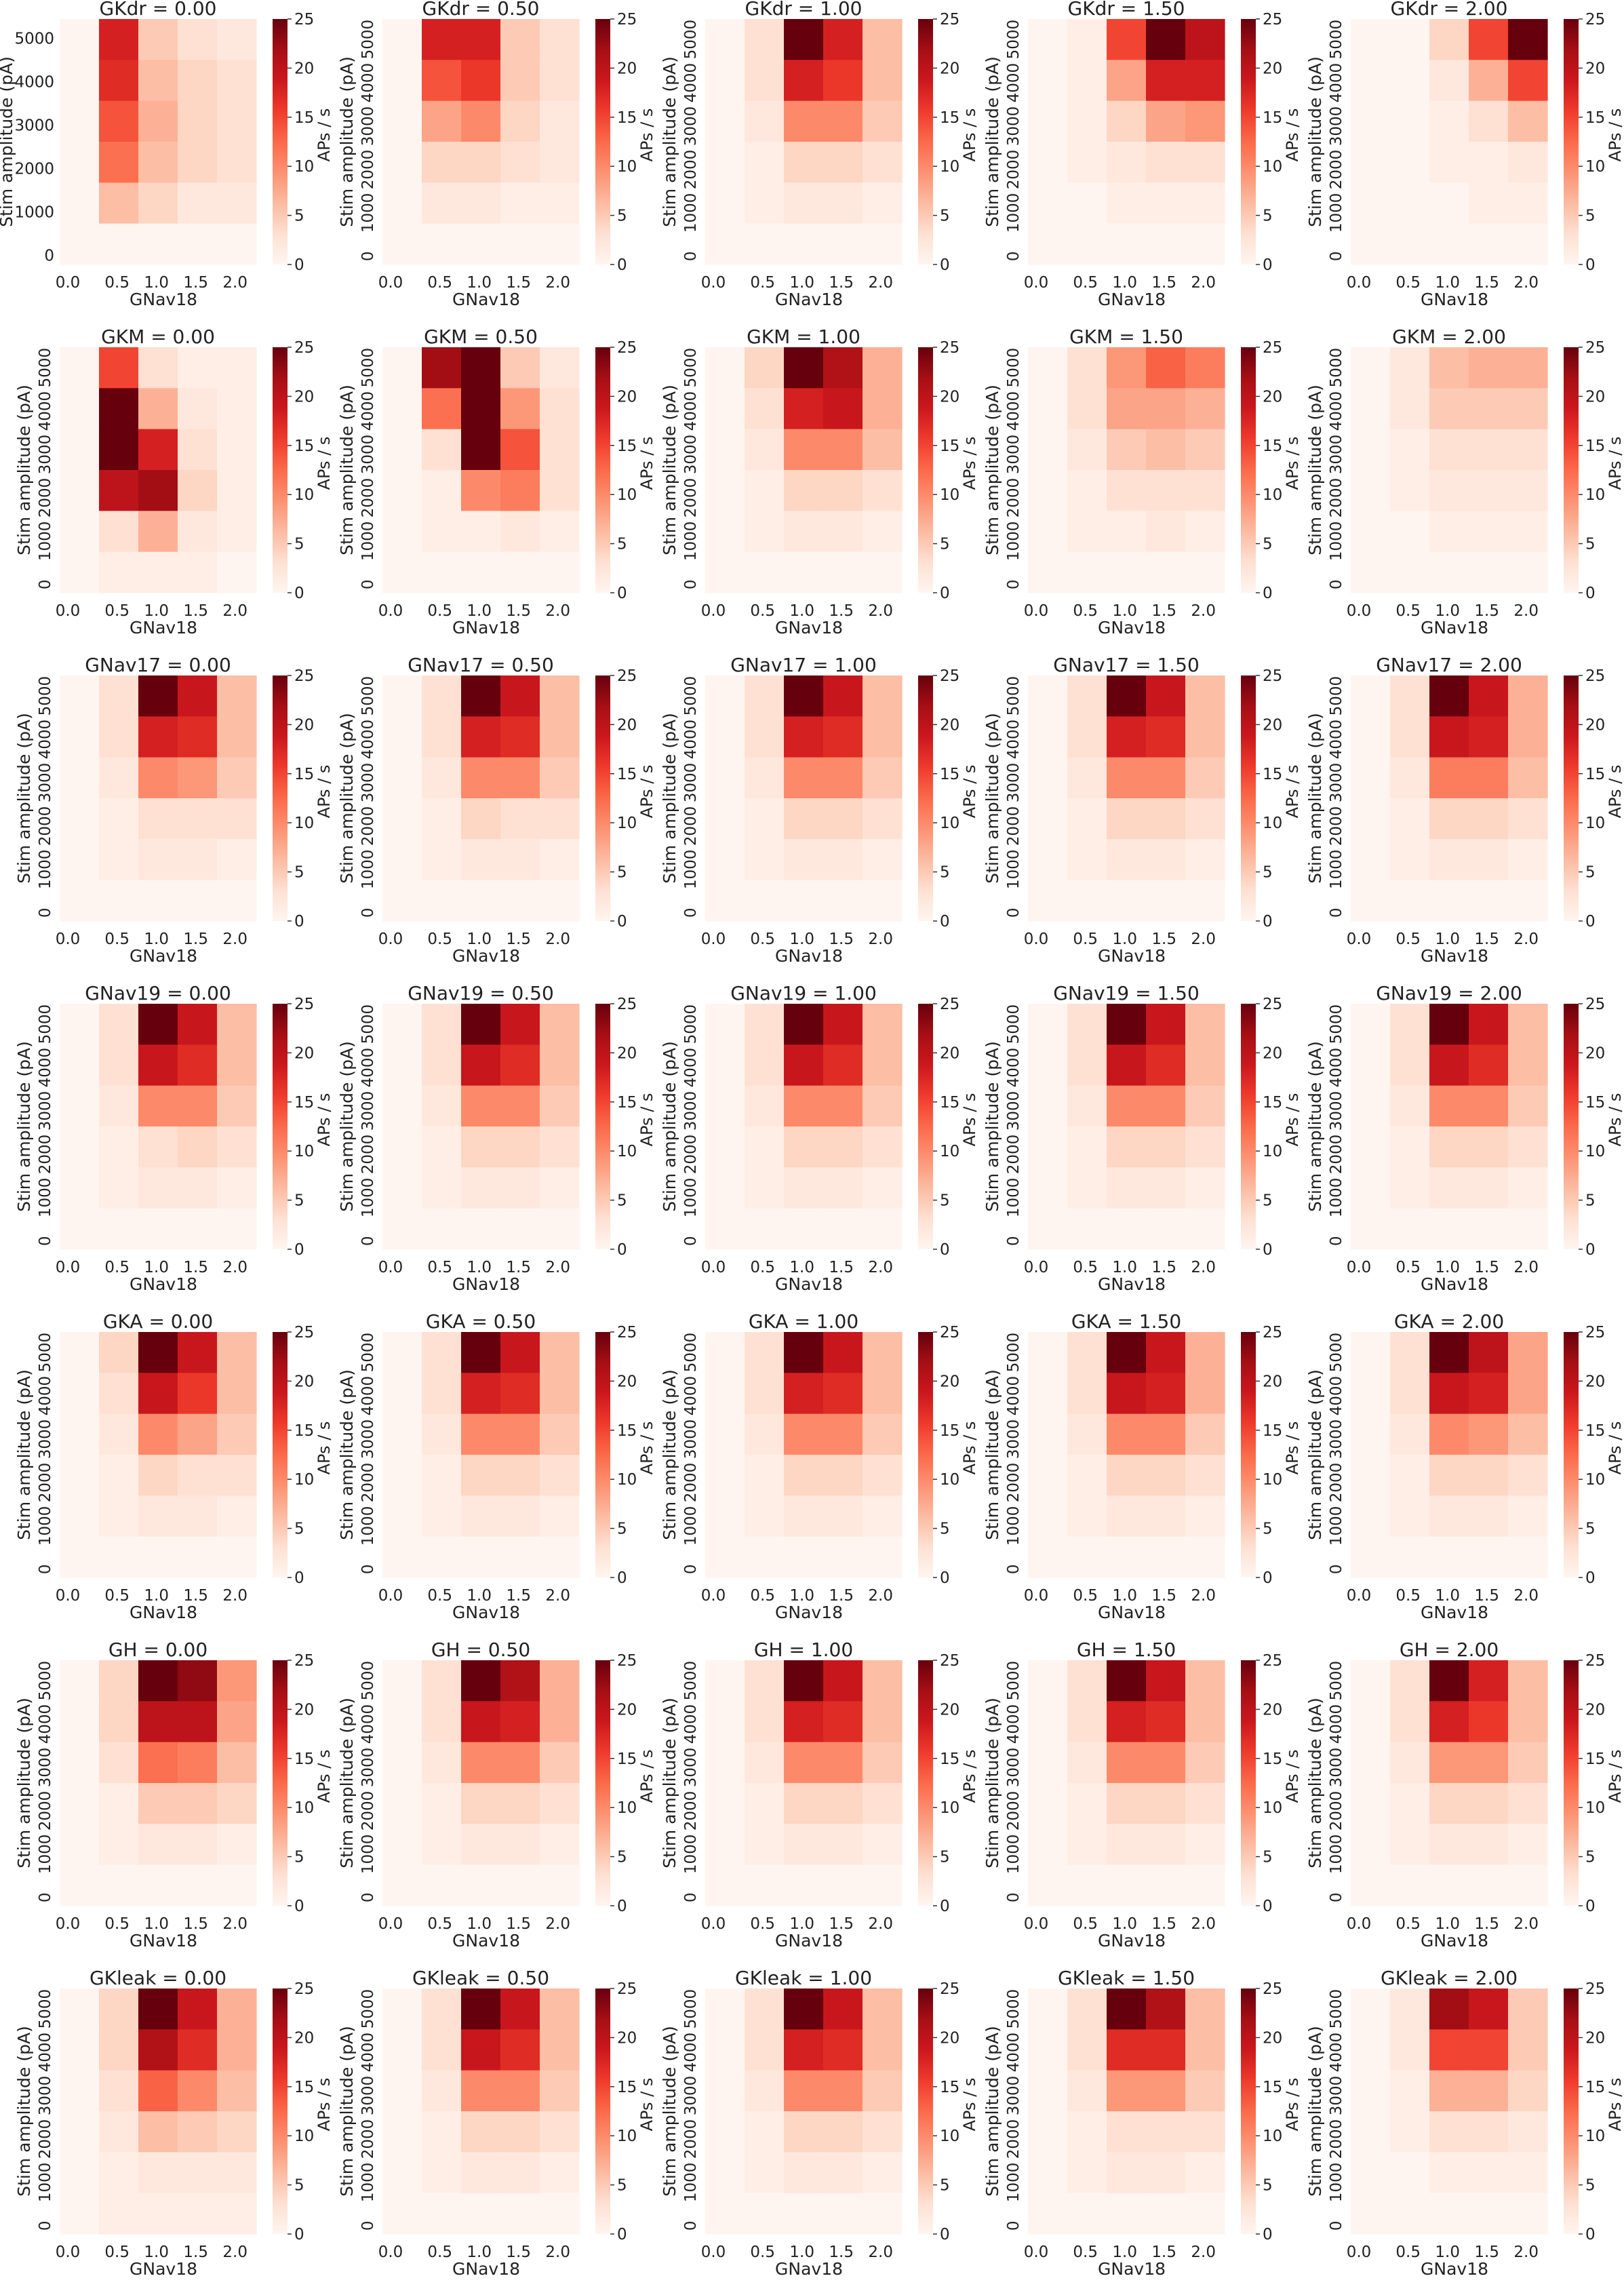  What do you see at coordinates (1336, 1396) in the screenshot?
I see `y-tick-label: 4000` at bounding box center [1336, 1396].